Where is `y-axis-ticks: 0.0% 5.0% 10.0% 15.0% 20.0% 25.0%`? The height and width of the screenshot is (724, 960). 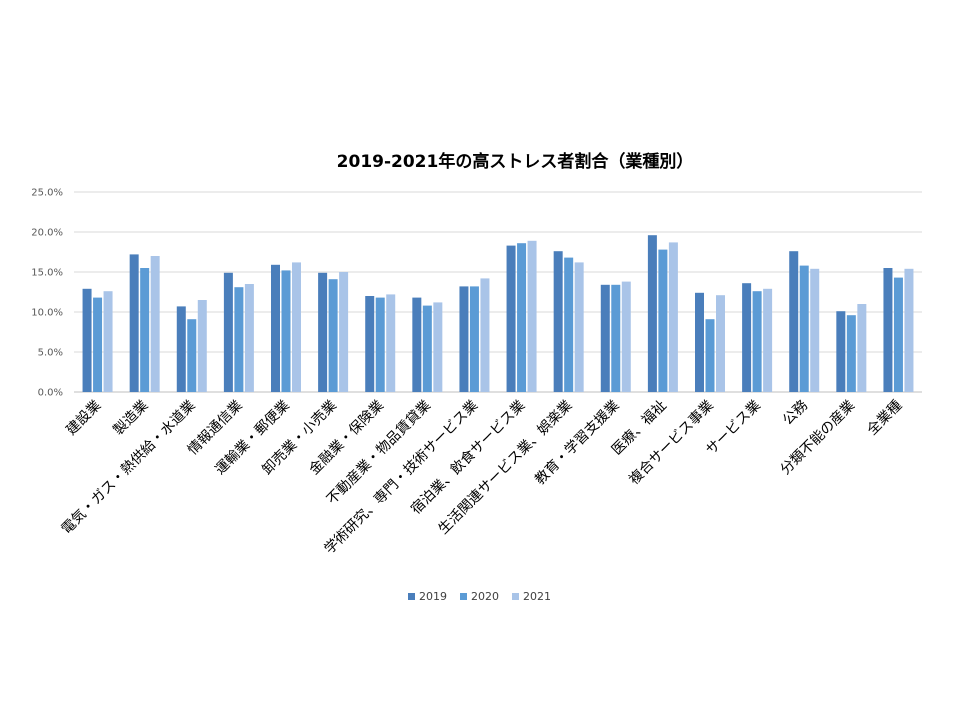
y-axis-ticks: 0.0% 5.0% 10.0% 15.0% 20.0% 25.0% is located at coordinates (47, 293).